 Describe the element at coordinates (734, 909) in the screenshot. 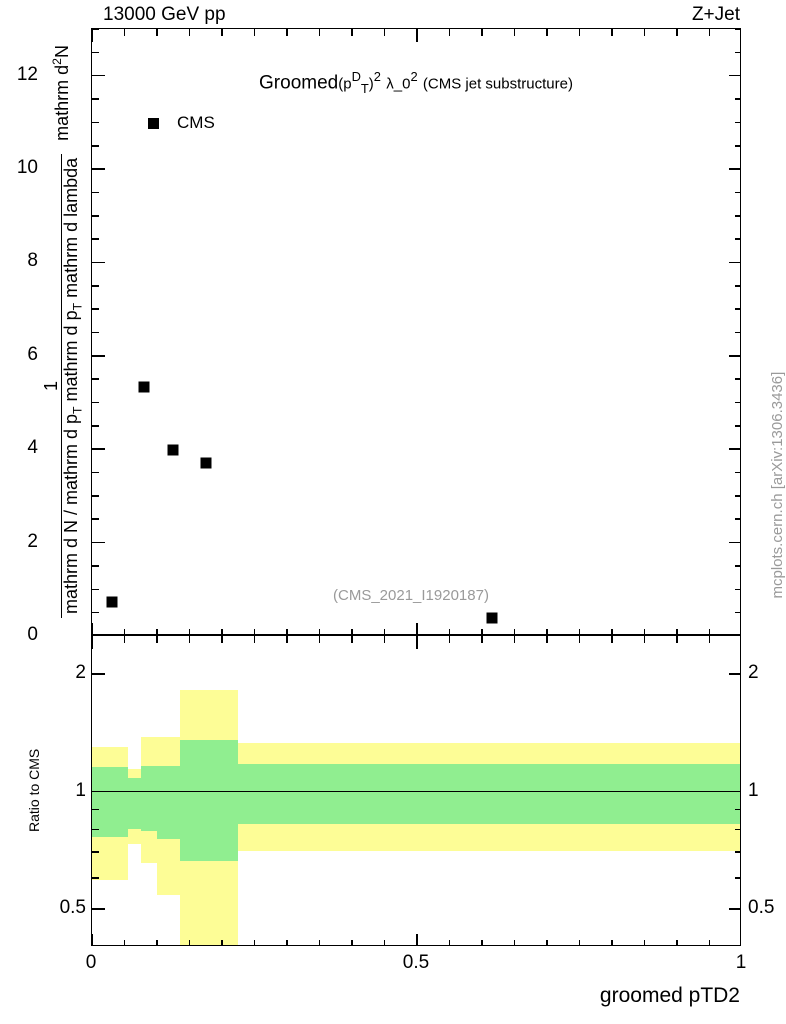

I see `y-tick-ratio-right-0.5` at that location.